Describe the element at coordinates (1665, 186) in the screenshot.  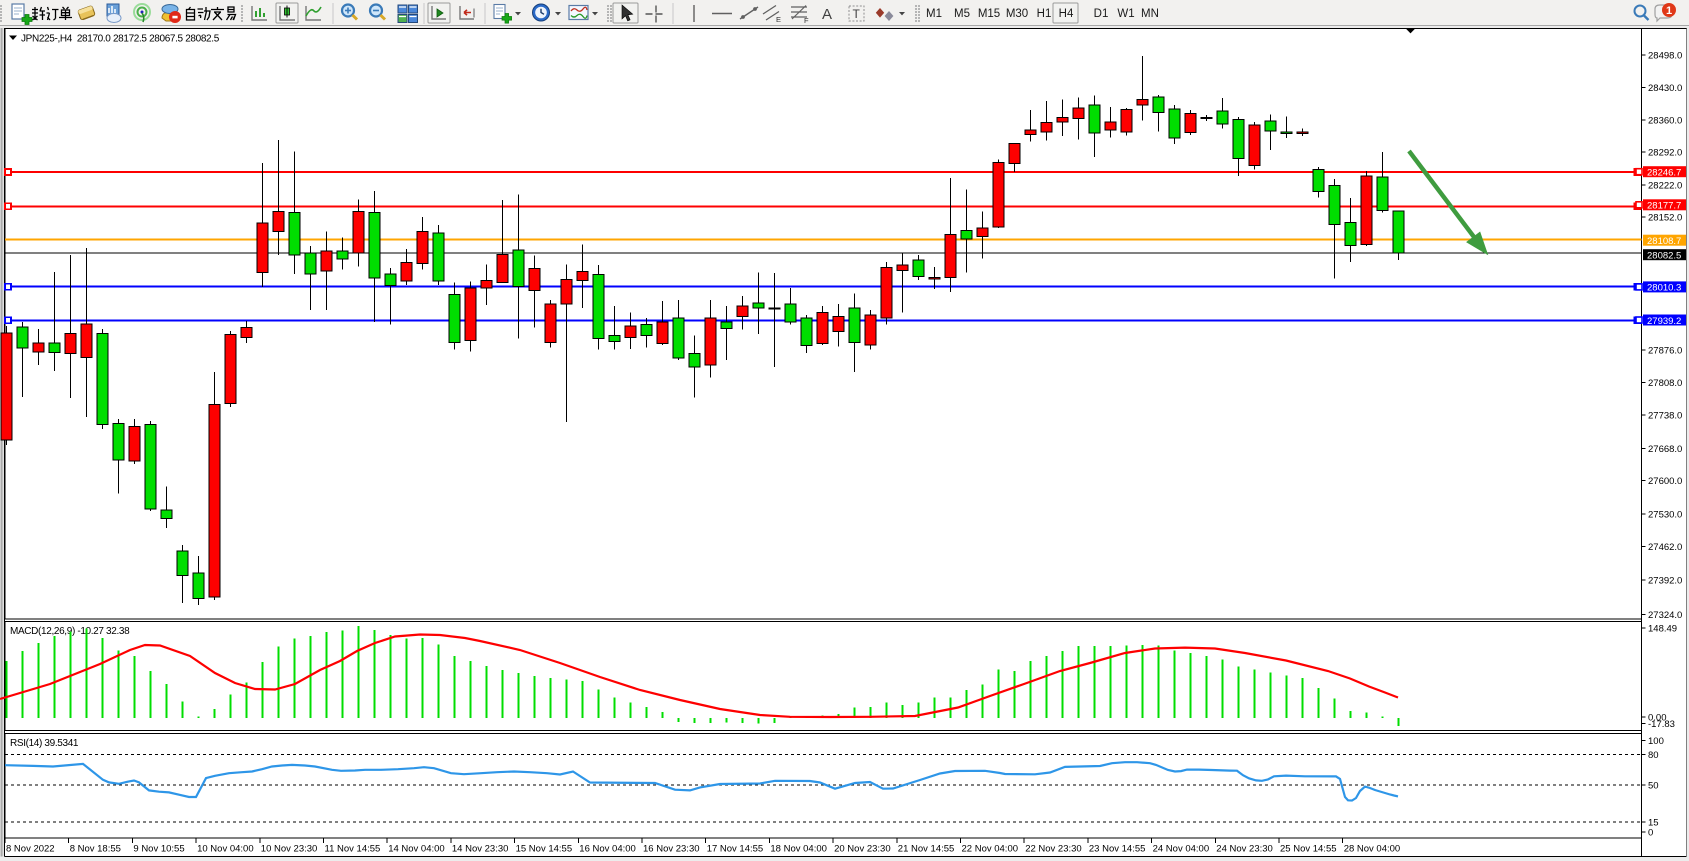
I see `svg-text: 28222.0` at that location.